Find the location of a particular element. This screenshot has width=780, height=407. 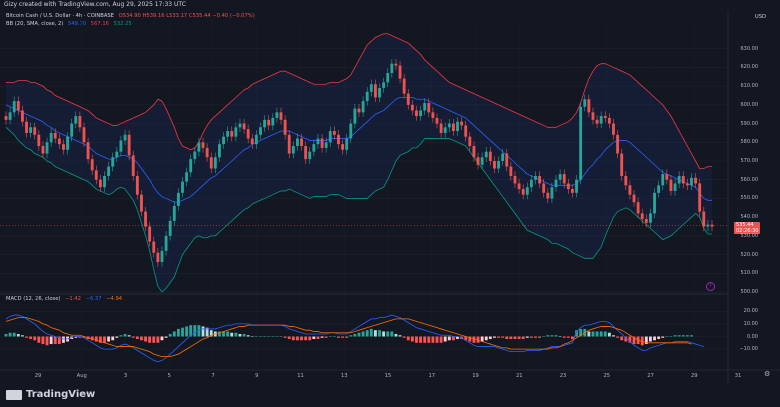

bar-countdown: 02:26:30 is located at coordinates (747, 230).